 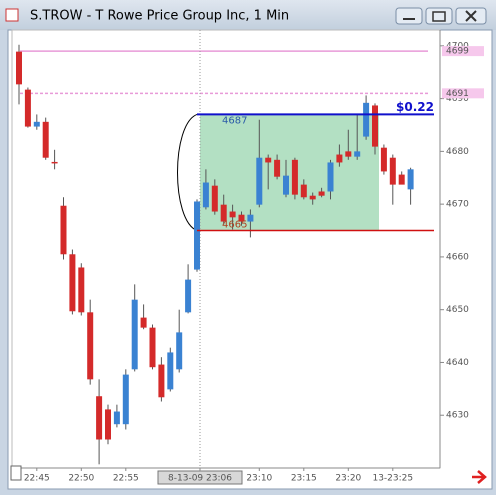 What do you see at coordinates (457, 94) in the screenshot?
I see `level-label: 4691` at bounding box center [457, 94].